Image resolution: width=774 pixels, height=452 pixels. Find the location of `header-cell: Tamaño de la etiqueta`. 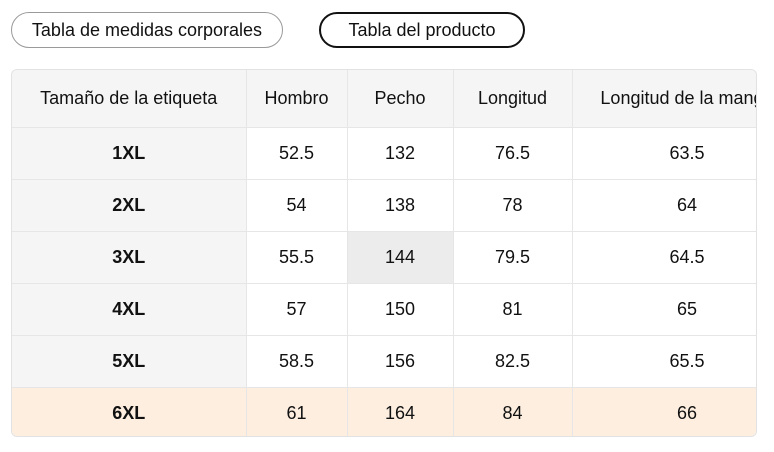

header-cell: Tamaño de la etiqueta is located at coordinates (129, 99).